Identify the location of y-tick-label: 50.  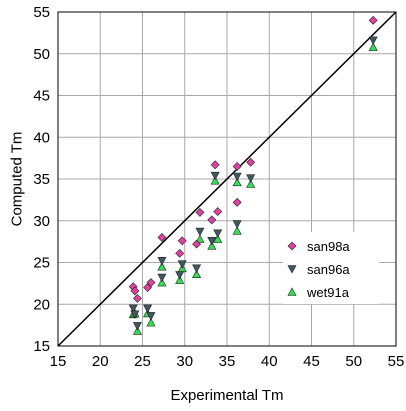
(41, 54).